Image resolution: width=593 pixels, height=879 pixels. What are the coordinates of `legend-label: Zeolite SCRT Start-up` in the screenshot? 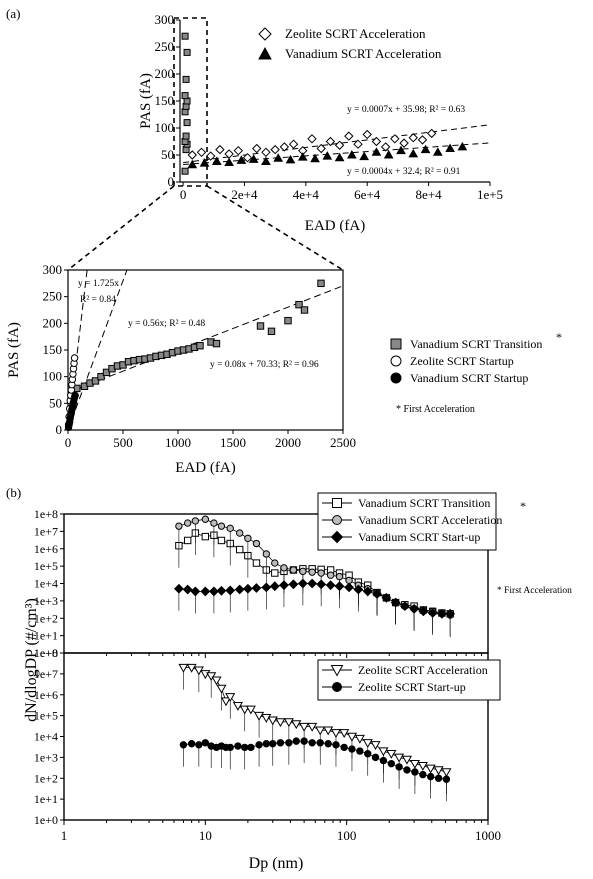 It's located at (412, 687).